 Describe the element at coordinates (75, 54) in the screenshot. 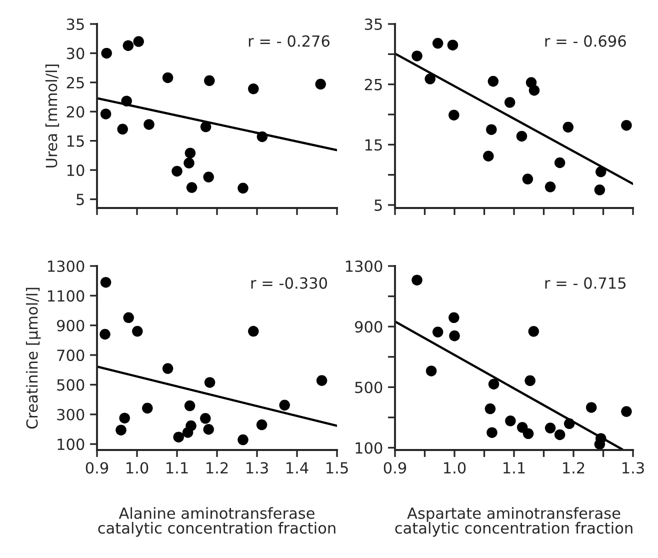

I see `y-tick-label: 30` at that location.